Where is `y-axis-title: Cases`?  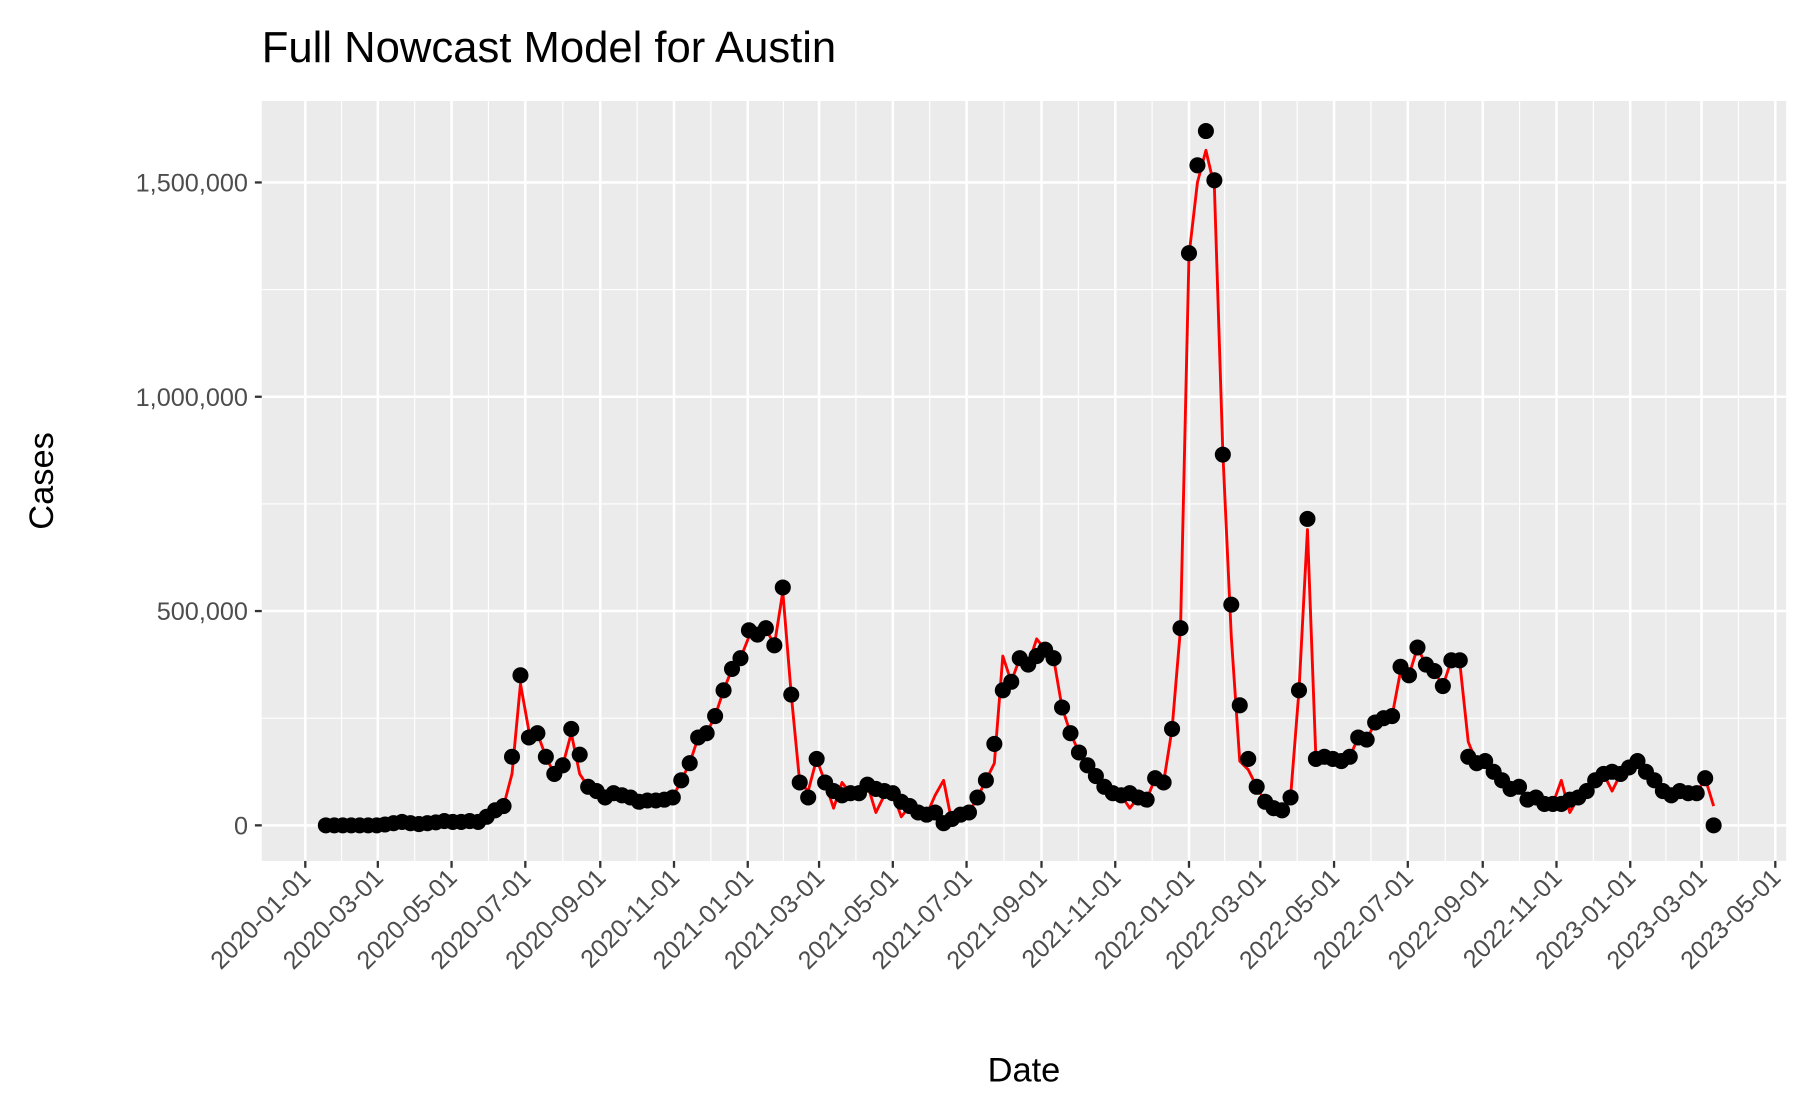
y-axis-title: Cases is located at coordinates (42, 481).